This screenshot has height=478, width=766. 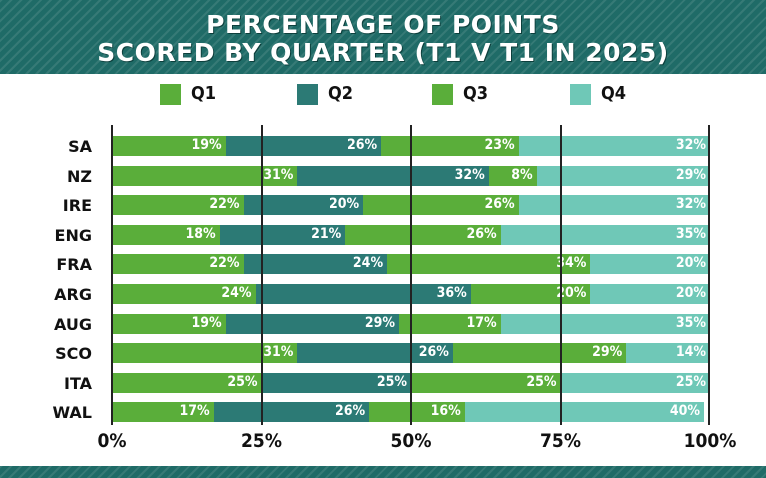 I want to click on bar-segment-q4-wal, so click(x=584, y=412).